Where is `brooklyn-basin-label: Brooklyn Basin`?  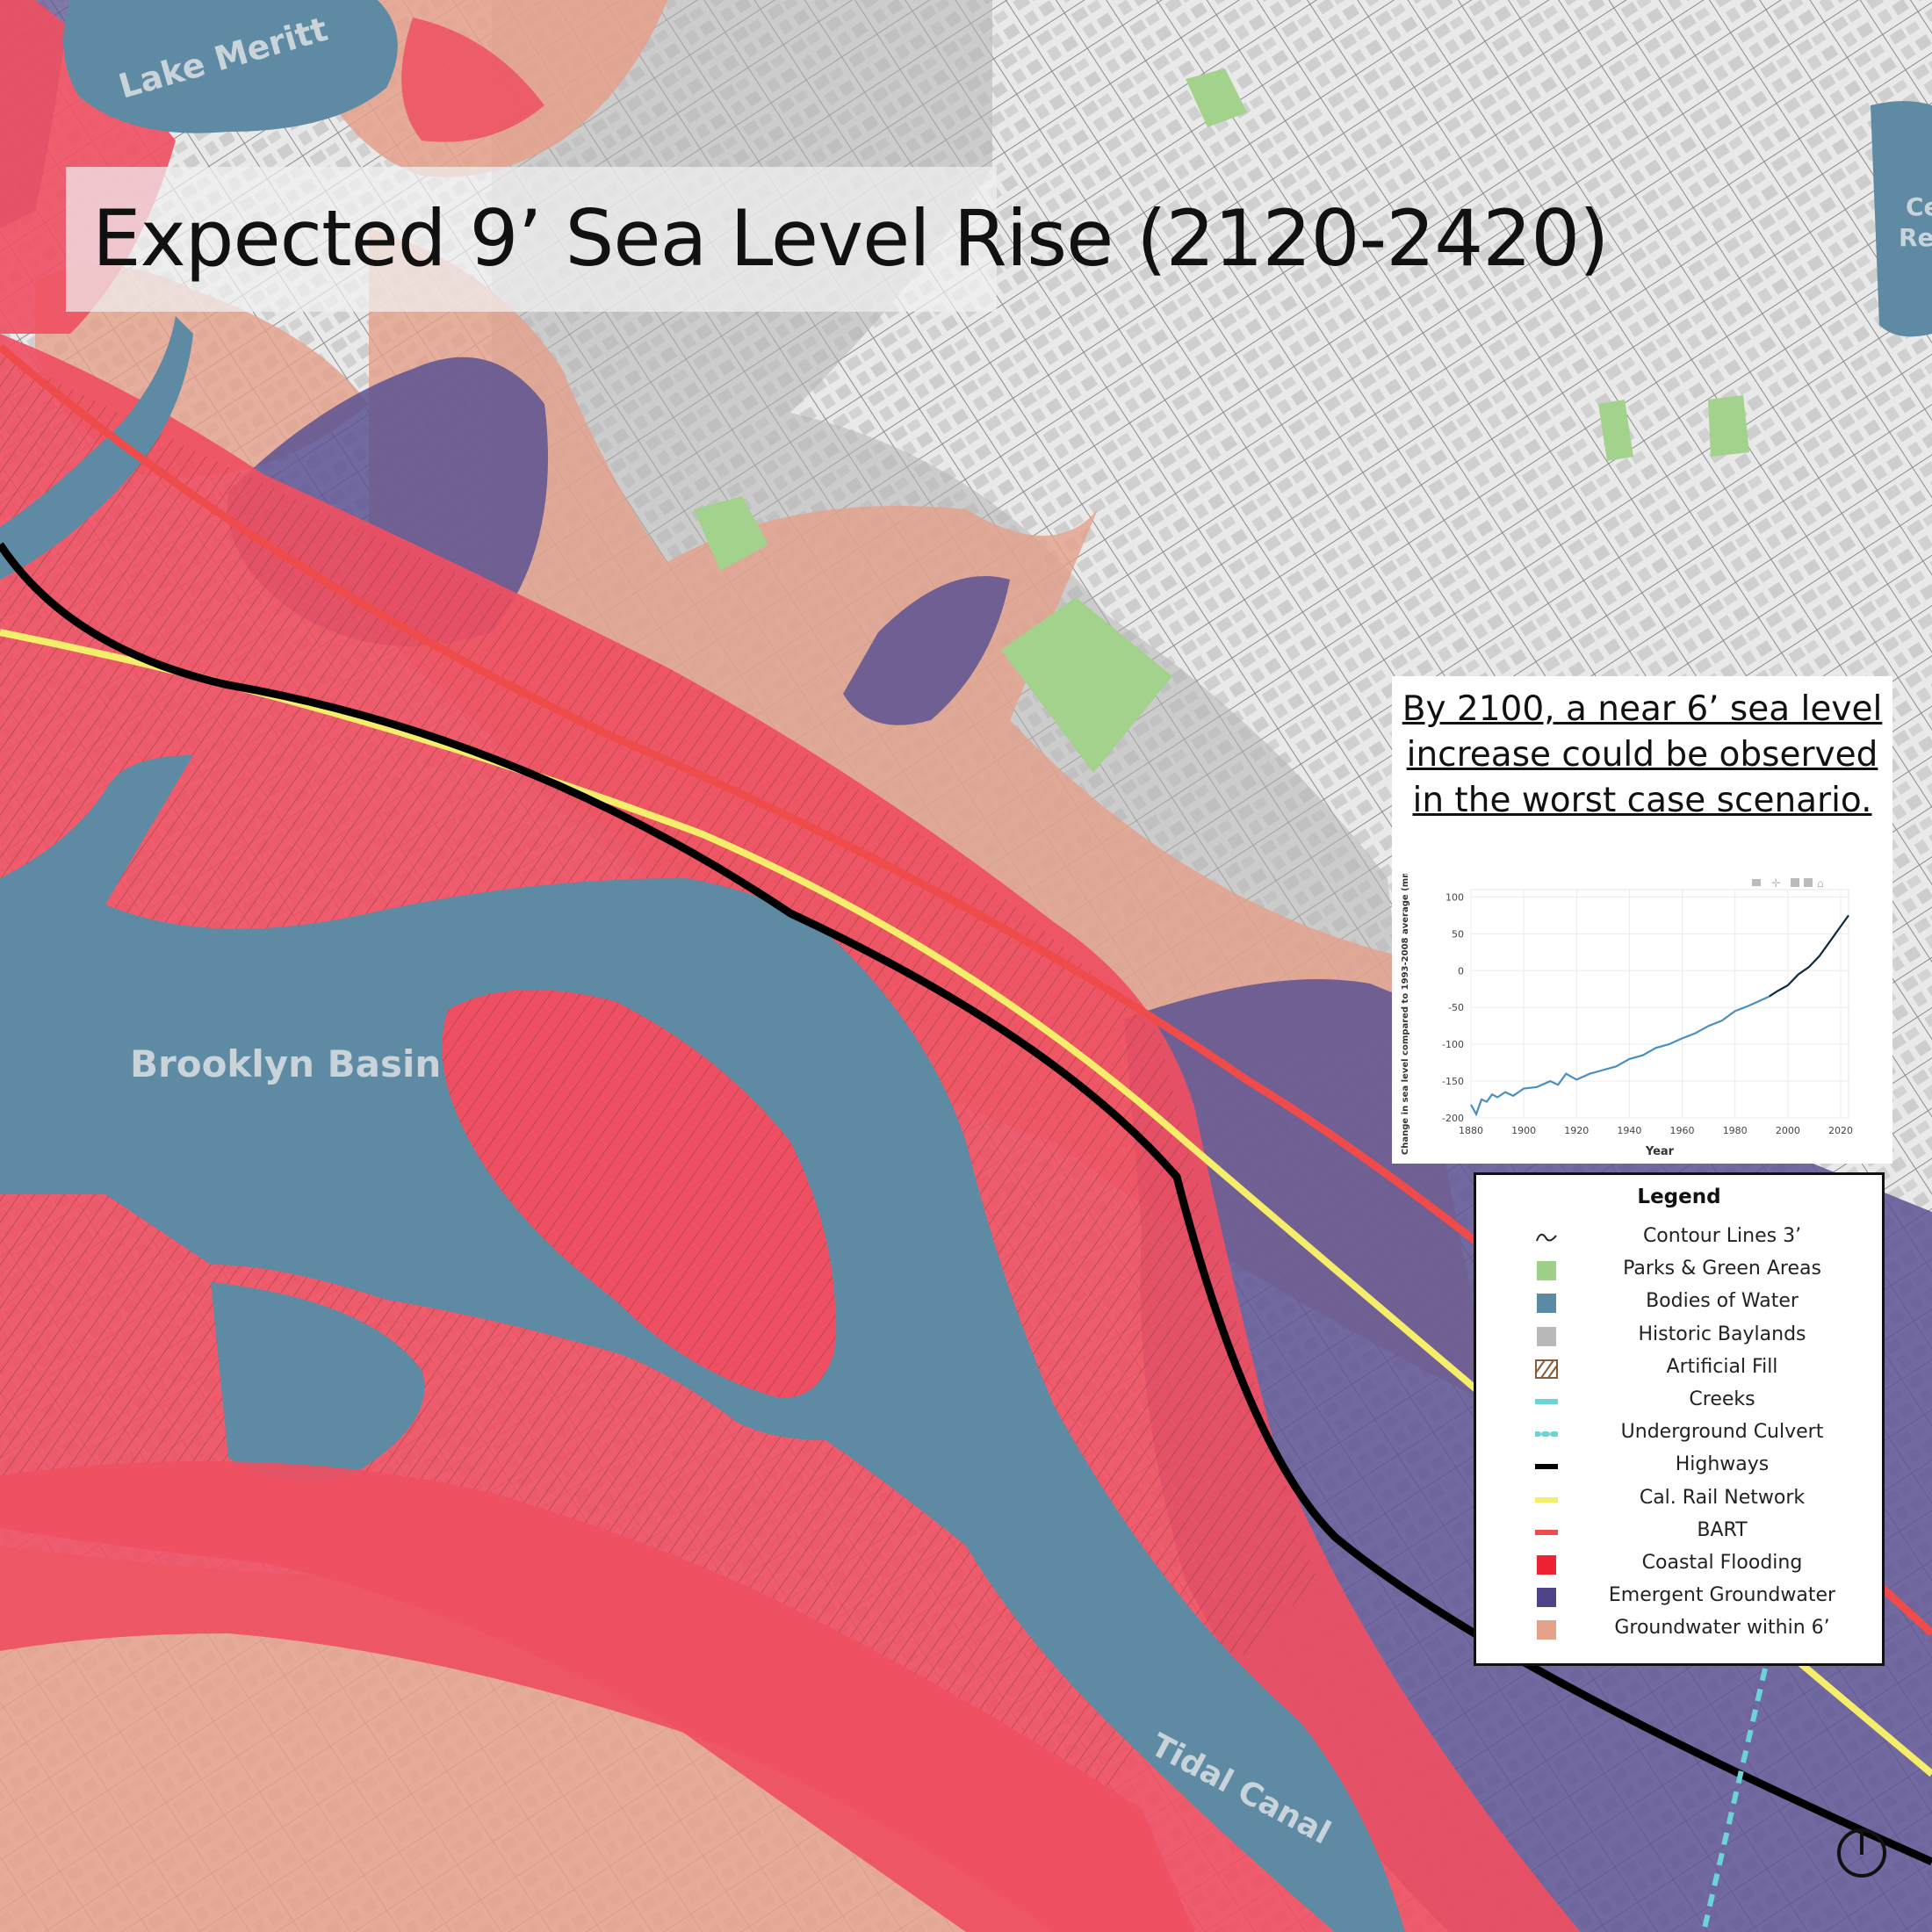 brooklyn-basin-label: Brooklyn Basin is located at coordinates (285, 1063).